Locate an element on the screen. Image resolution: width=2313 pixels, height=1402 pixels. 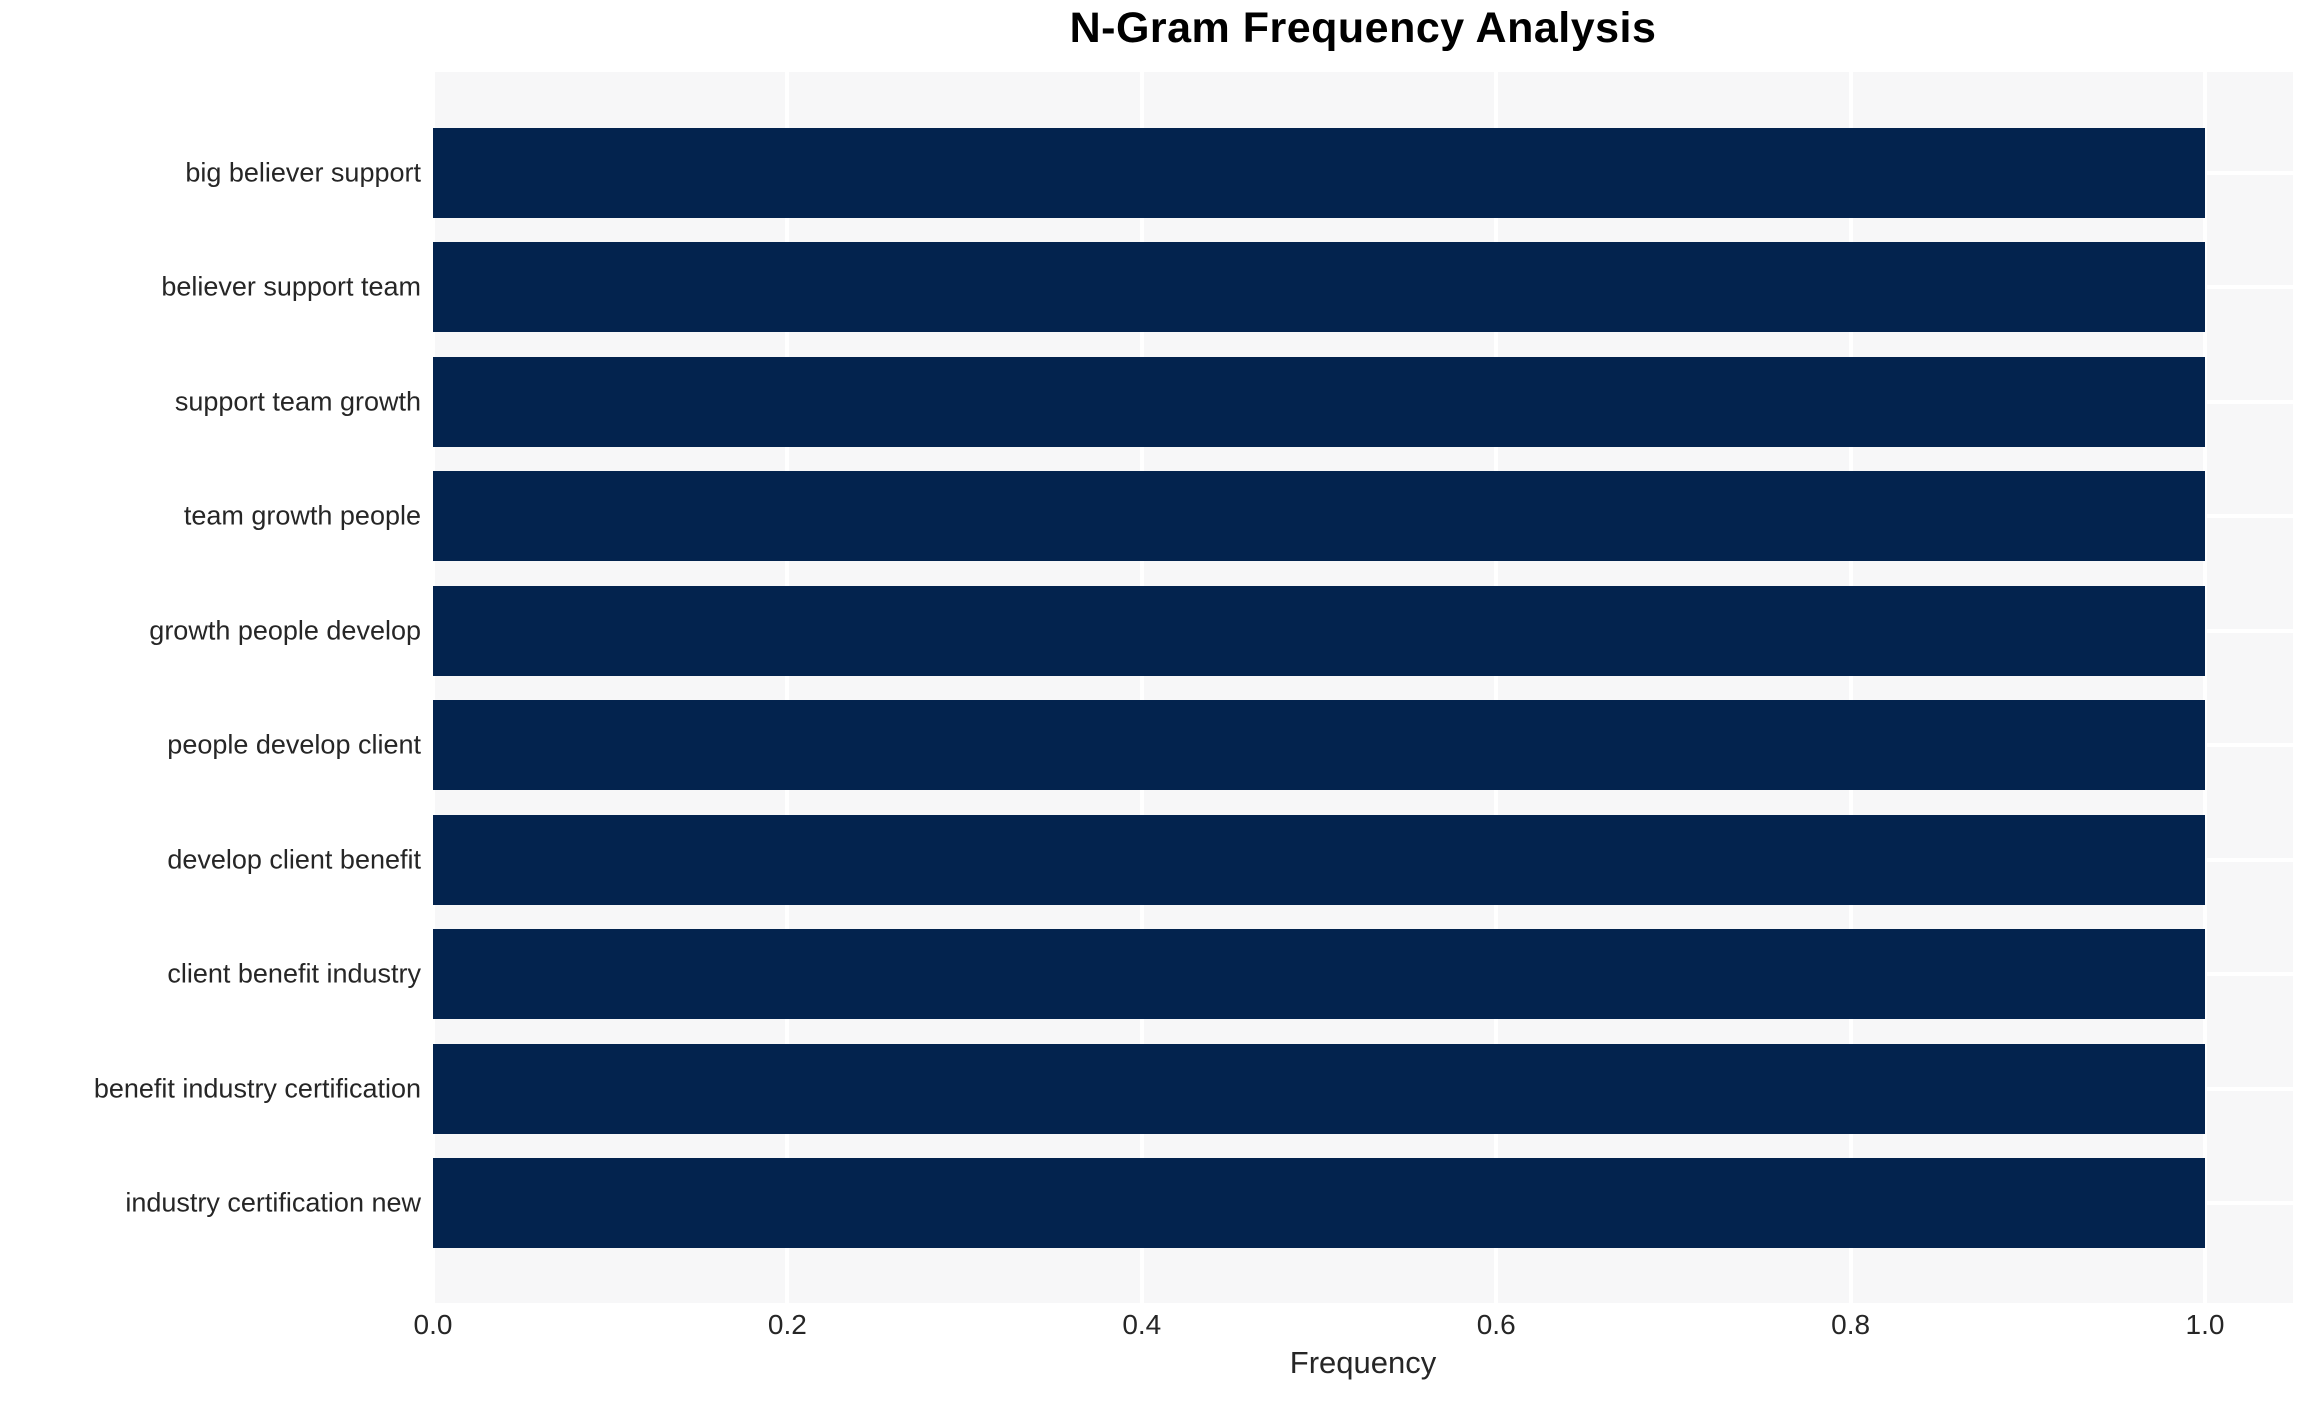
x-axis-tick-label: 0.6 is located at coordinates (1496, 1324).